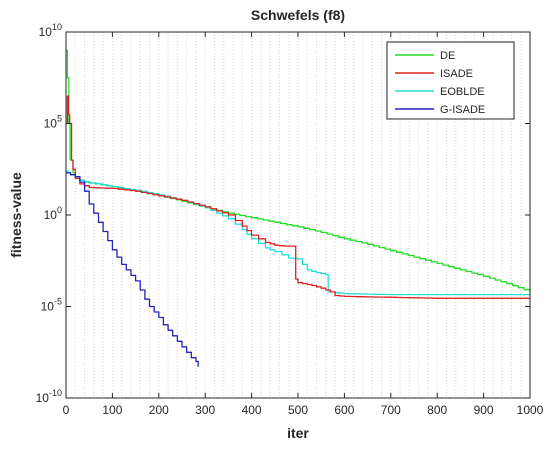 The width and height of the screenshot is (550, 451). Describe the element at coordinates (462, 110) in the screenshot. I see `legend-label: G-ISADE` at that location.